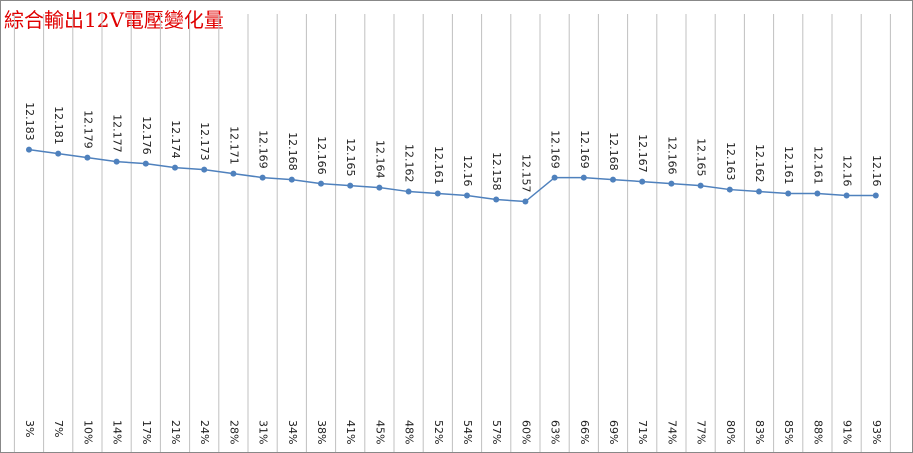 Image resolution: width=913 pixels, height=453 pixels. Describe the element at coordinates (87, 432) in the screenshot. I see `x-tick-label: 10%` at that location.